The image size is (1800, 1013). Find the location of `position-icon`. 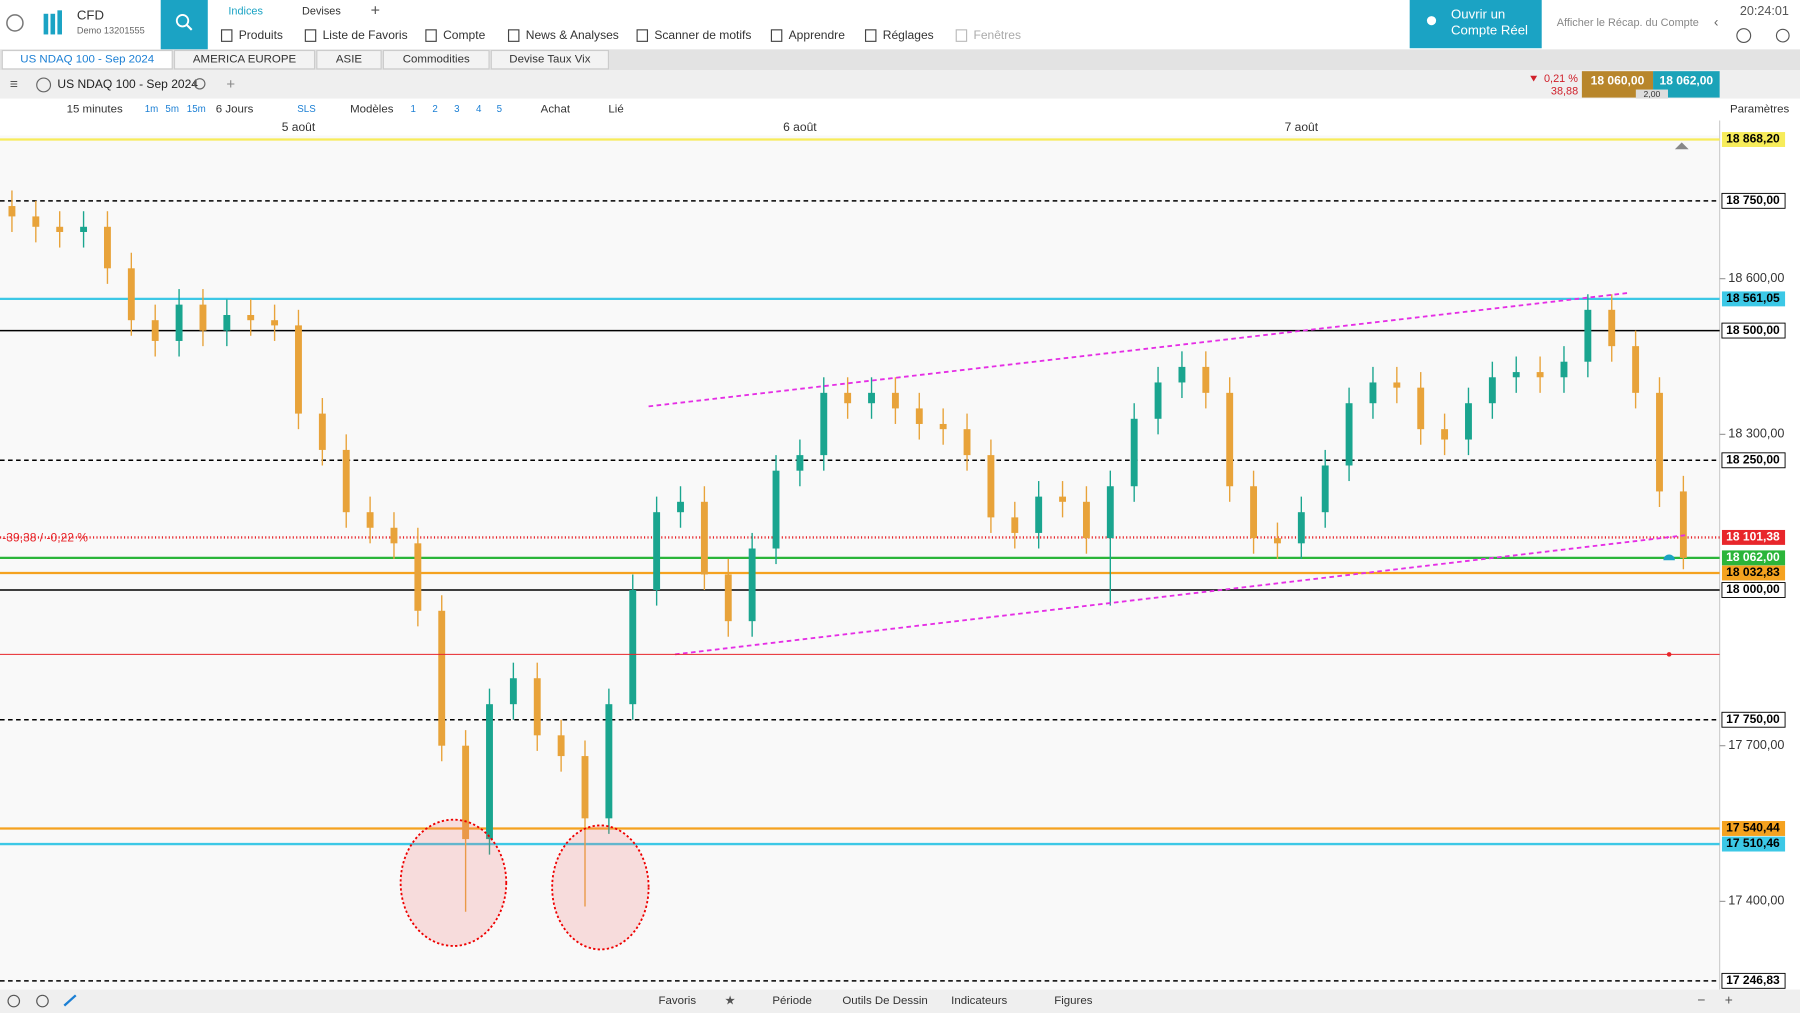

position-icon is located at coordinates (1669, 557).